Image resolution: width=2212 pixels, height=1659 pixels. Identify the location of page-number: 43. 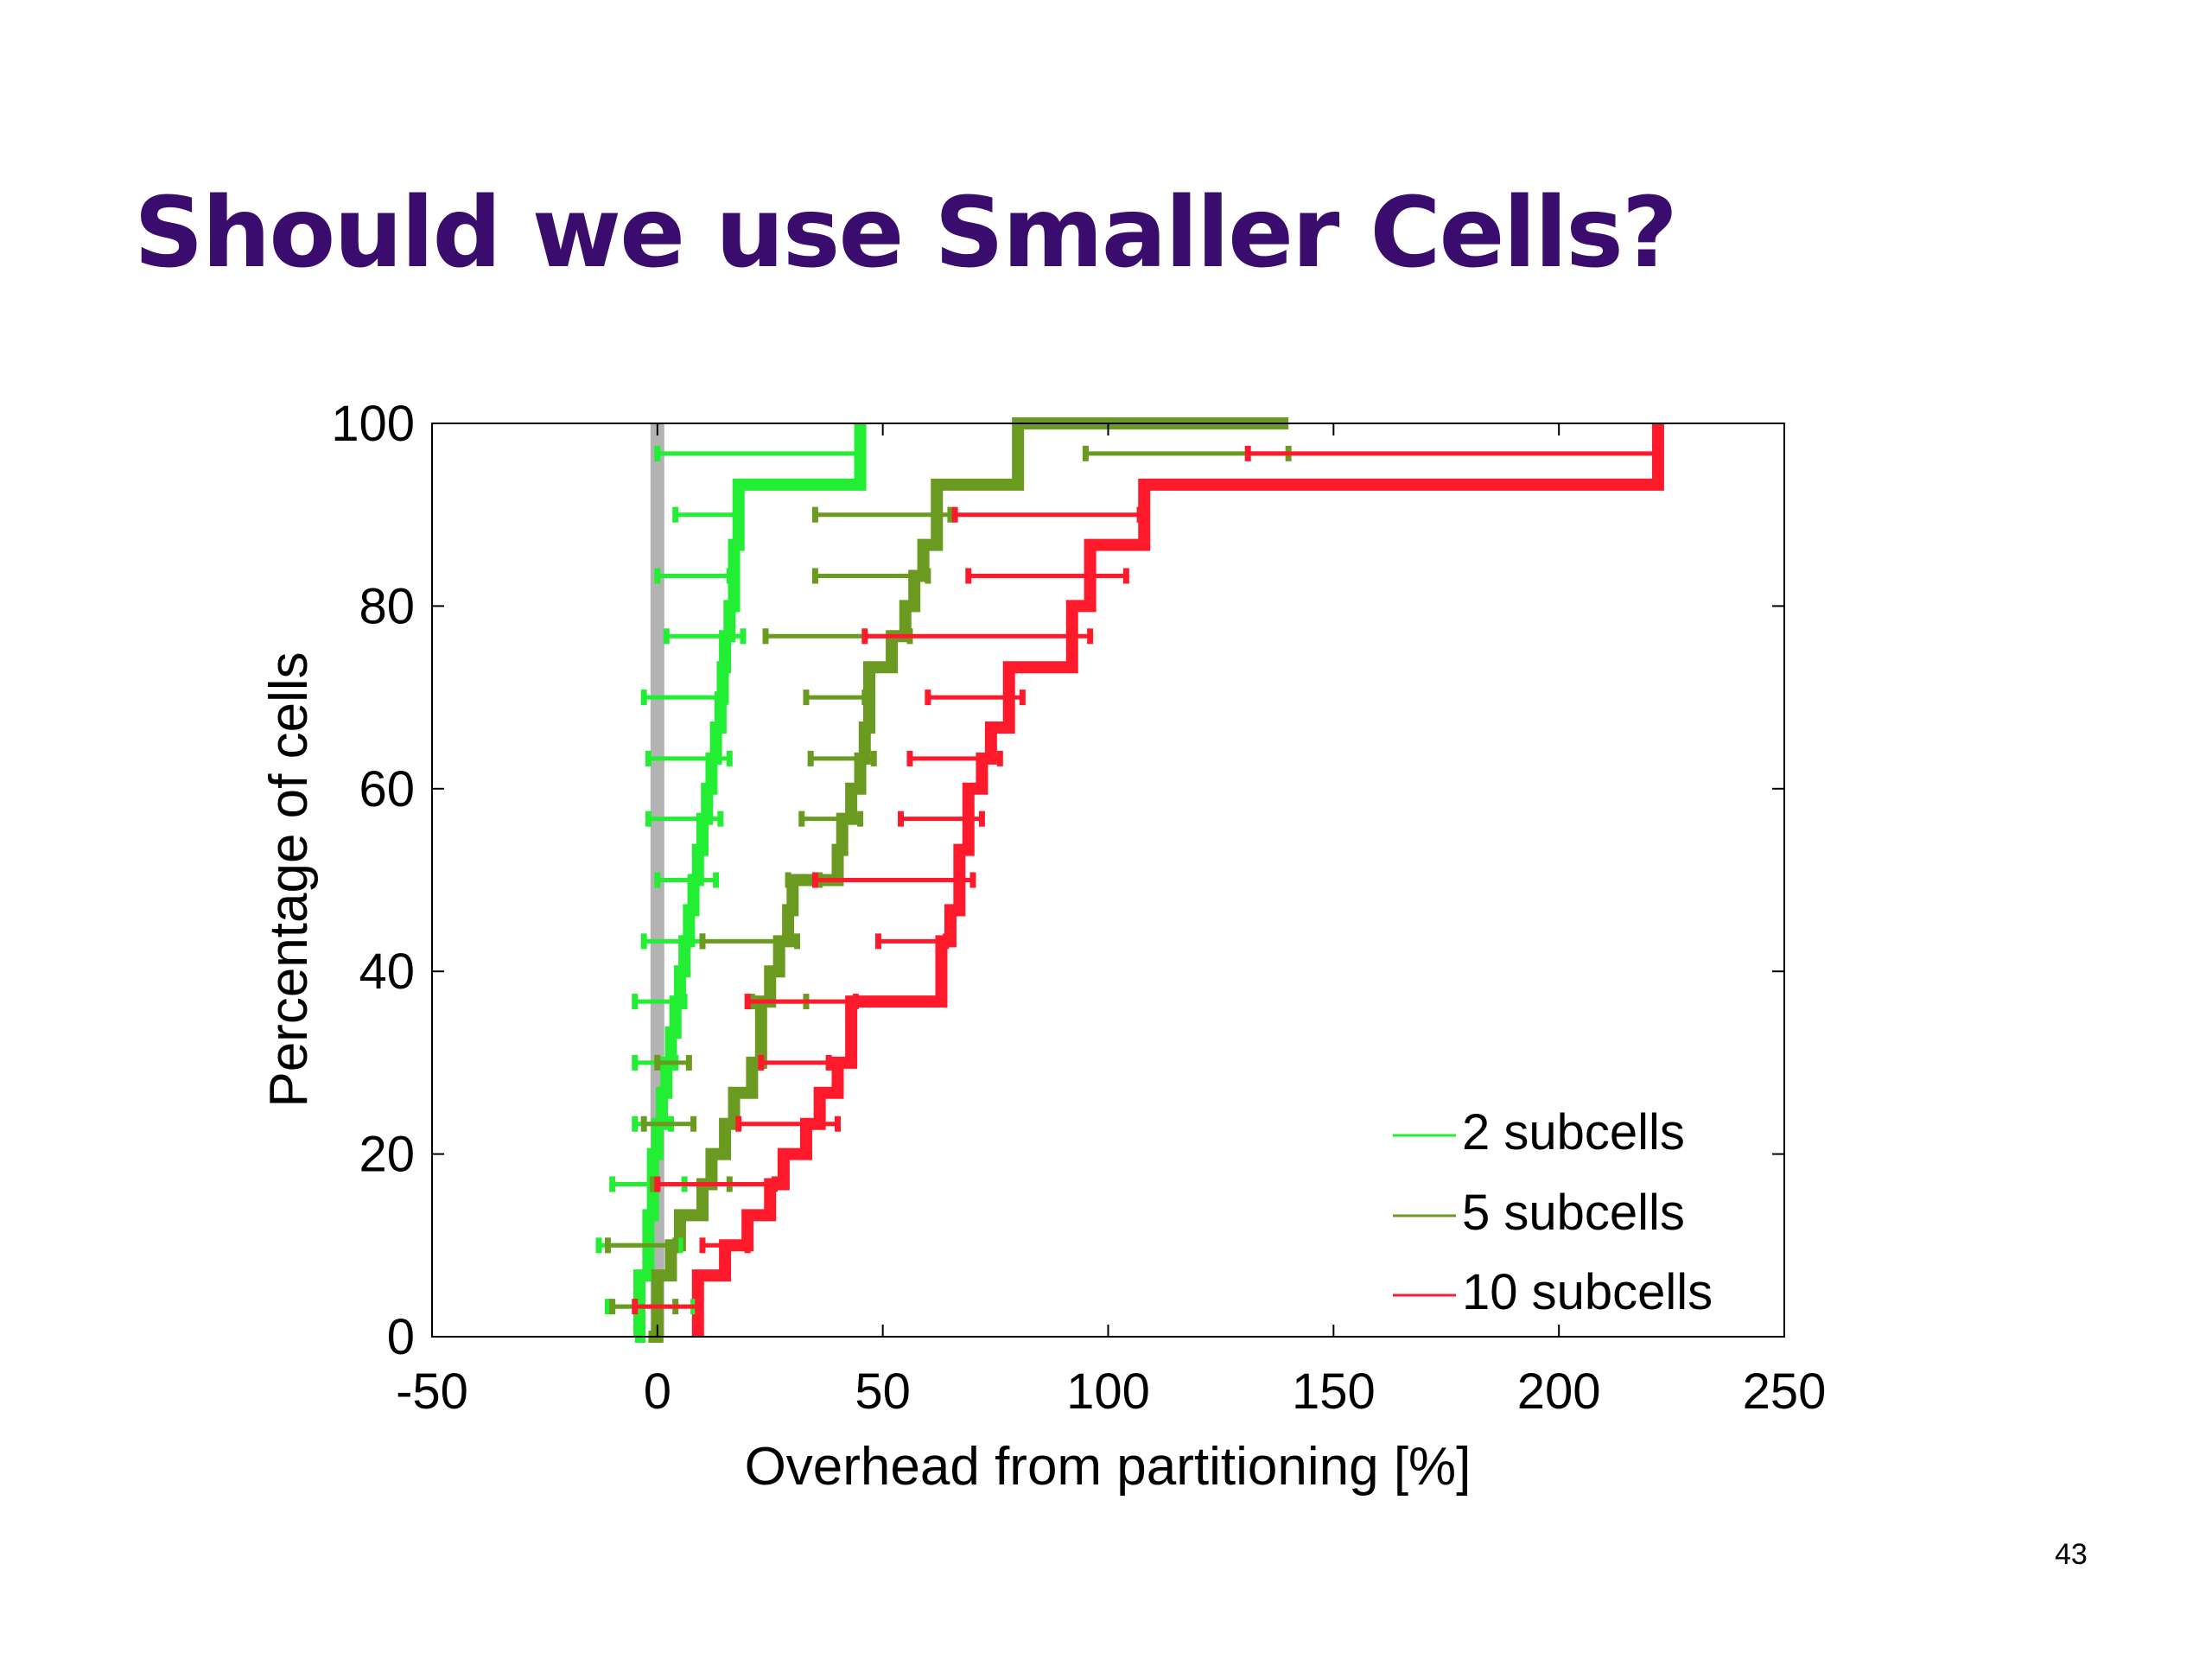
(2071, 1554).